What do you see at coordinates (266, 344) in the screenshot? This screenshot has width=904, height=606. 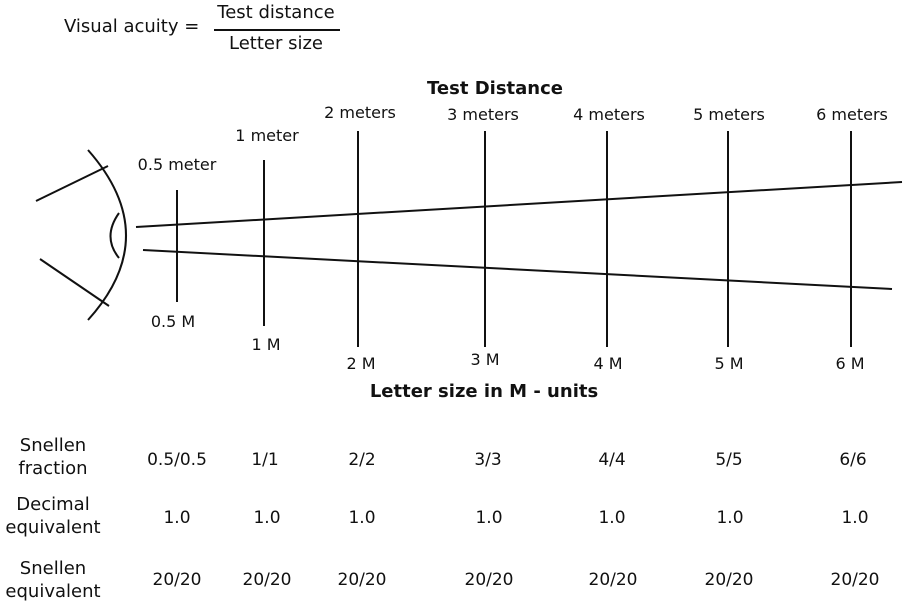 I see `size-label: 1 M` at bounding box center [266, 344].